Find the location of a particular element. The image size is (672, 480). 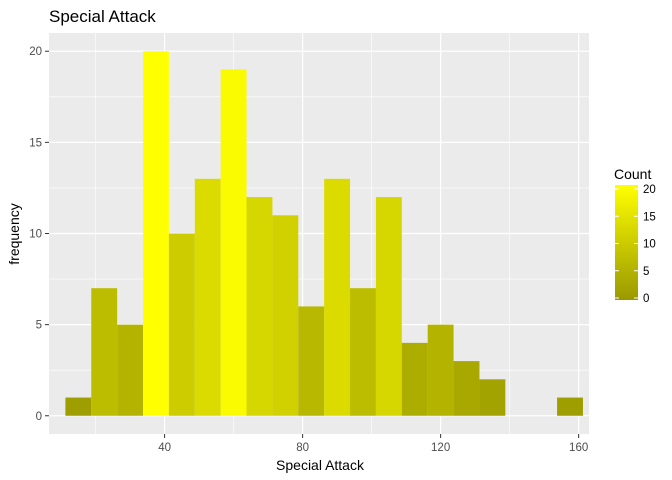

legend-ticks: 0 5 10 15 20 is located at coordinates (635, 244).